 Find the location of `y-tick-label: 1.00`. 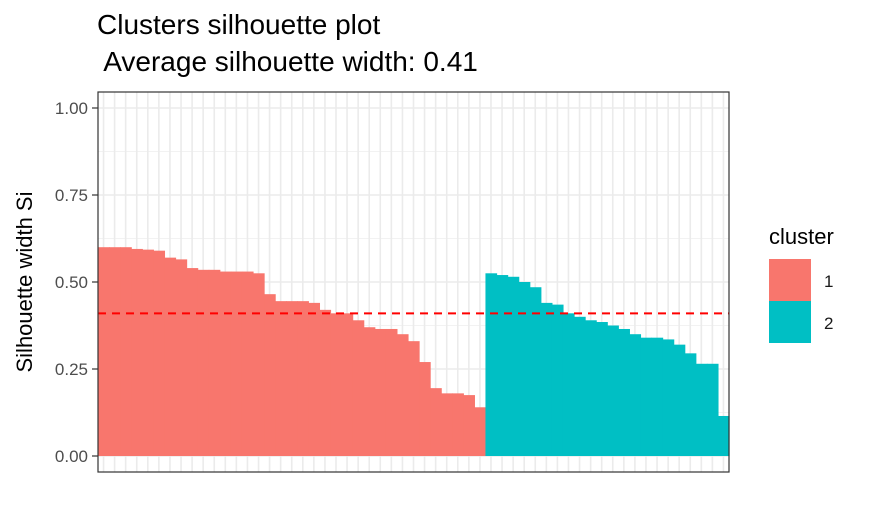

y-tick-label: 1.00 is located at coordinates (71, 108).